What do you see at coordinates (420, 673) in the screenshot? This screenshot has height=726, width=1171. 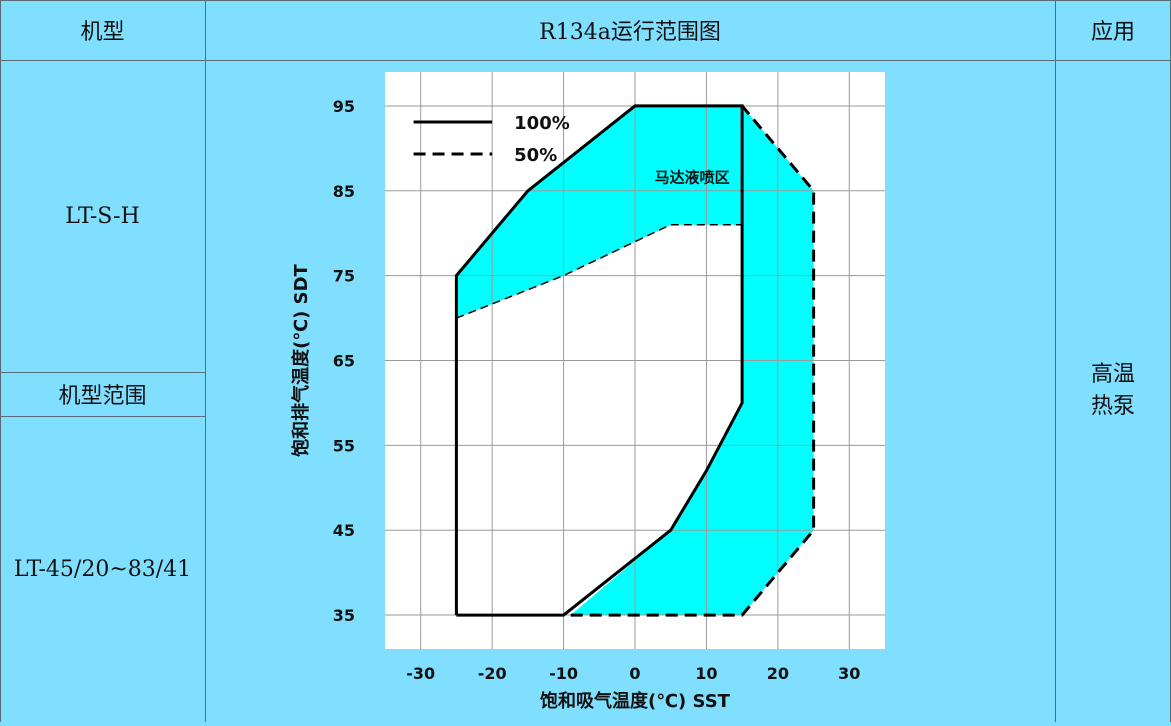 I see `x-tick-label: -30` at bounding box center [420, 673].